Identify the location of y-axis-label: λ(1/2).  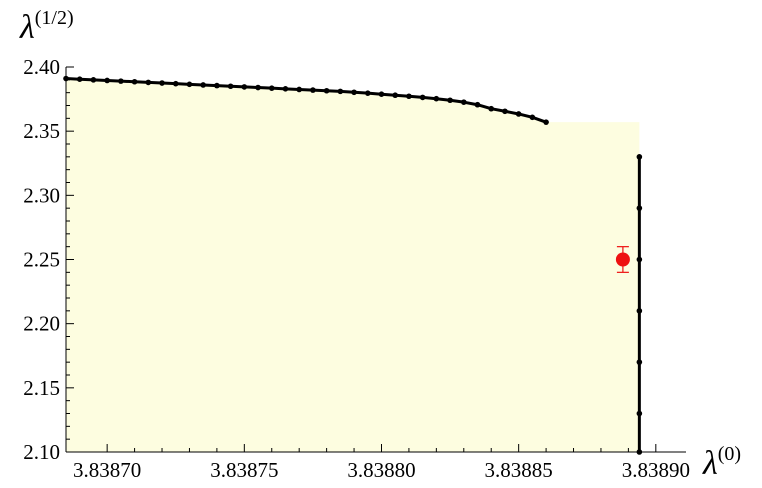
(46, 26).